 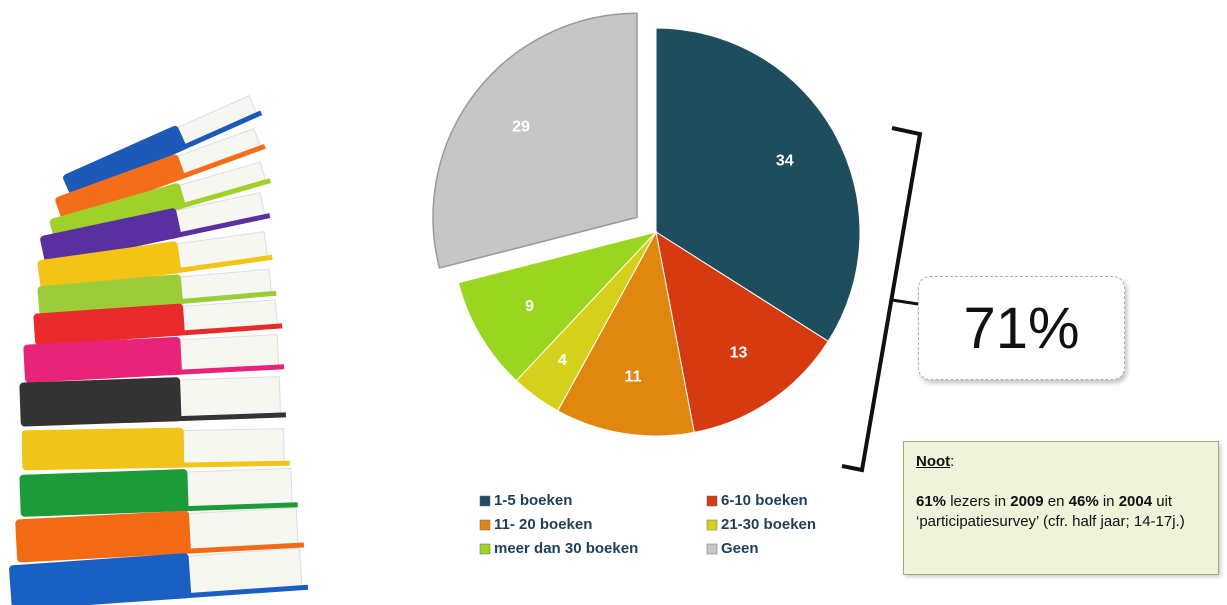 I want to click on note-text: en, so click(x=1056, y=501).